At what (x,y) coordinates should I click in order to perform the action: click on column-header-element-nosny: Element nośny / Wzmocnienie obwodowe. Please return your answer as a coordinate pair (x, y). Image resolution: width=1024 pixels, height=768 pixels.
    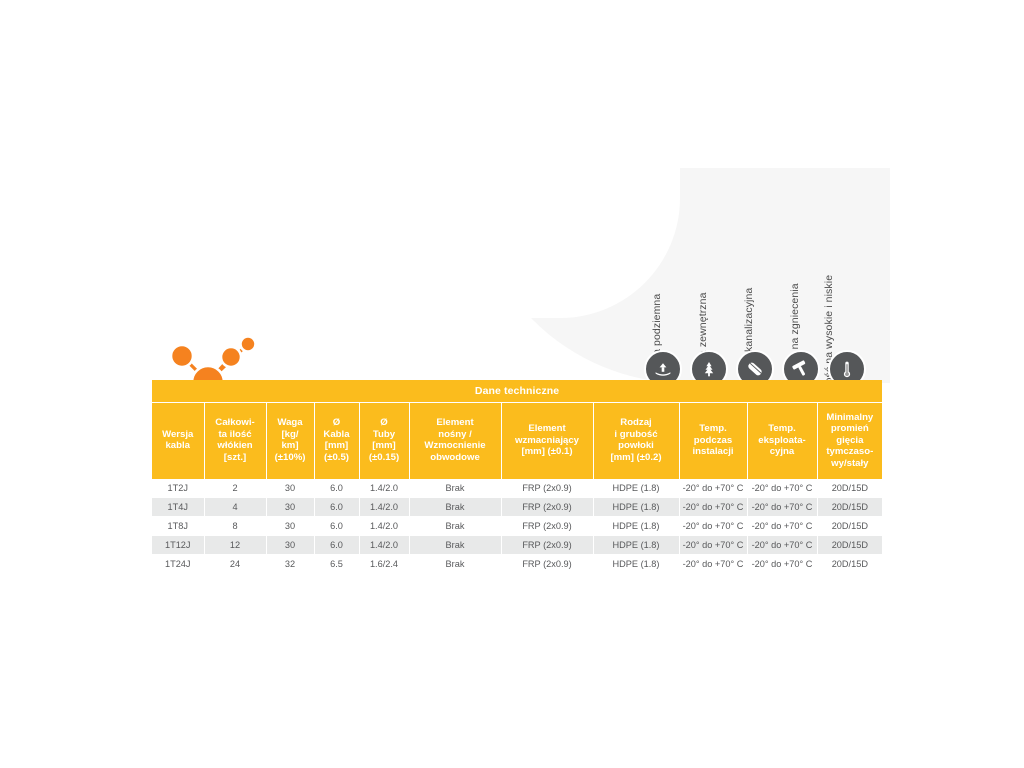
    Looking at the image, I should click on (454, 440).